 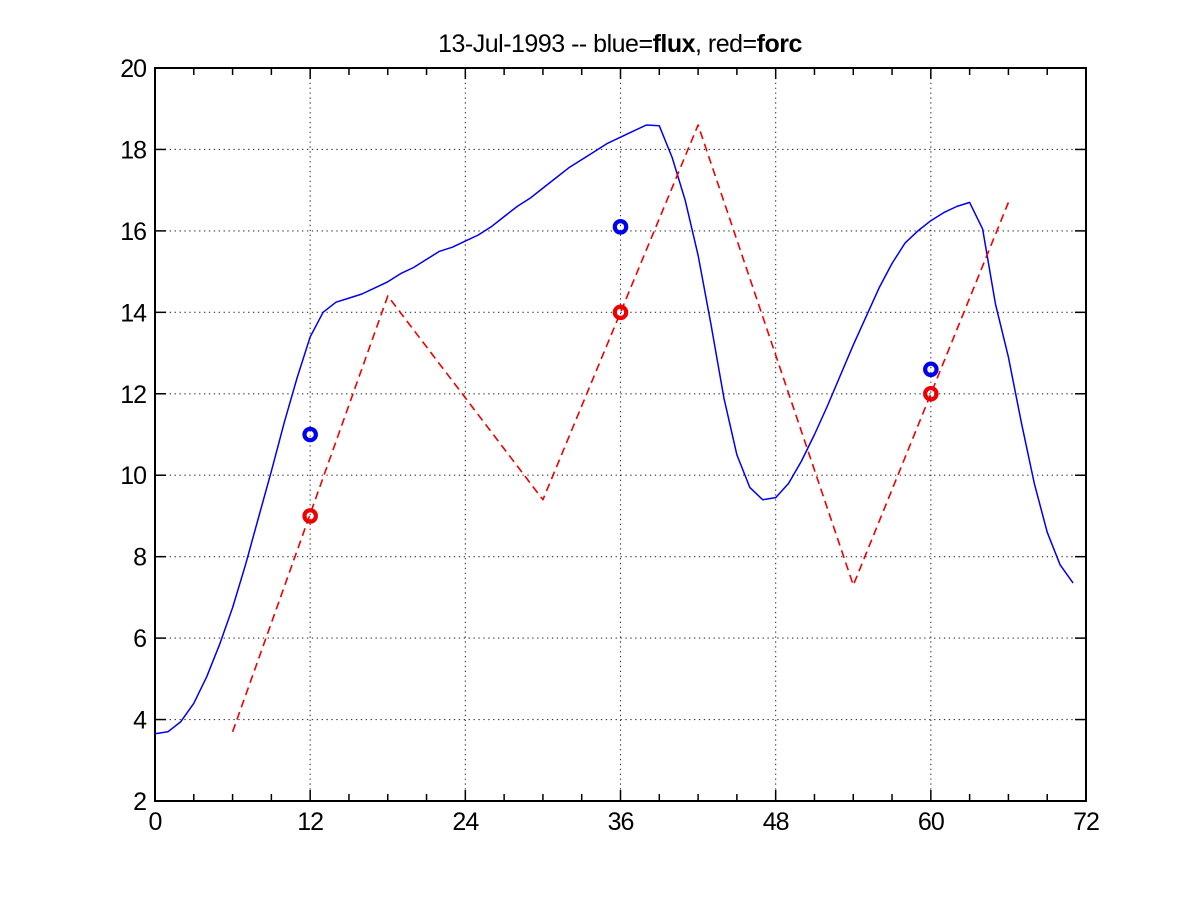 I want to click on x-tick-label: 60, so click(x=931, y=822).